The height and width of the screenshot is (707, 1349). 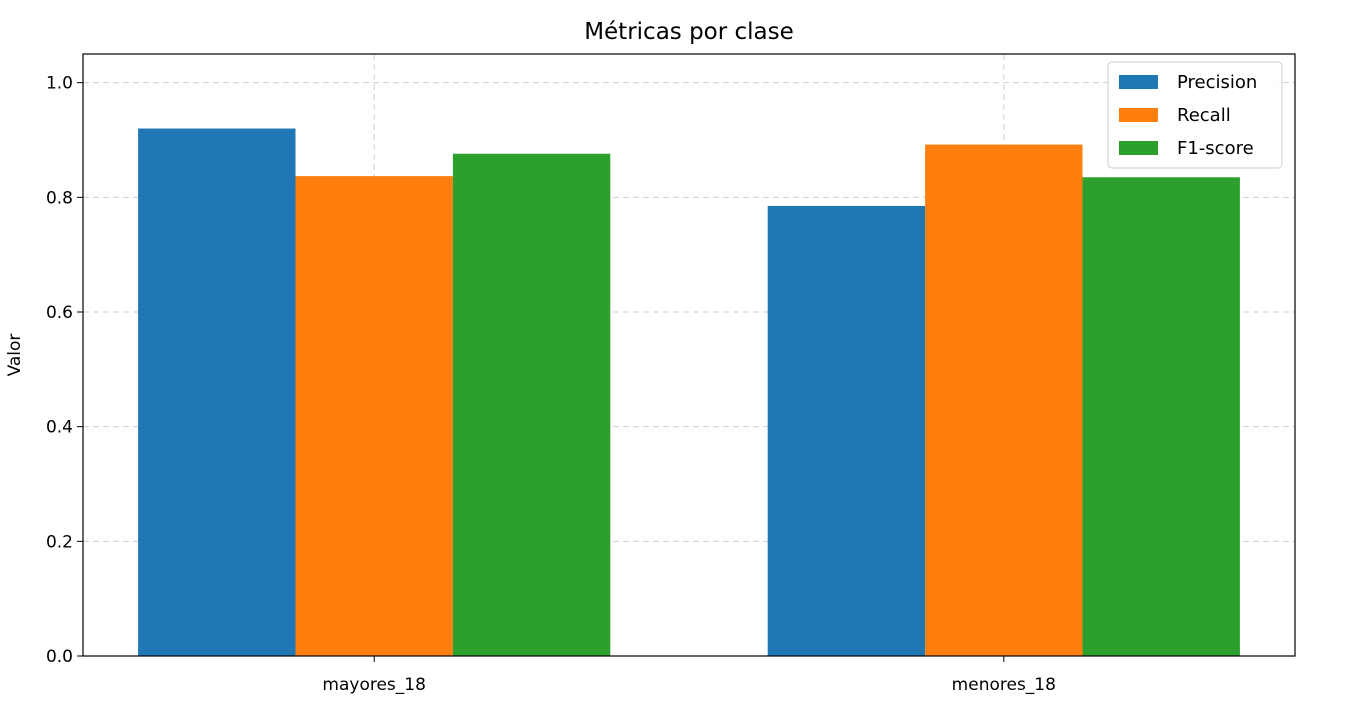 I want to click on y-tick-label: 0.8, so click(x=59, y=198).